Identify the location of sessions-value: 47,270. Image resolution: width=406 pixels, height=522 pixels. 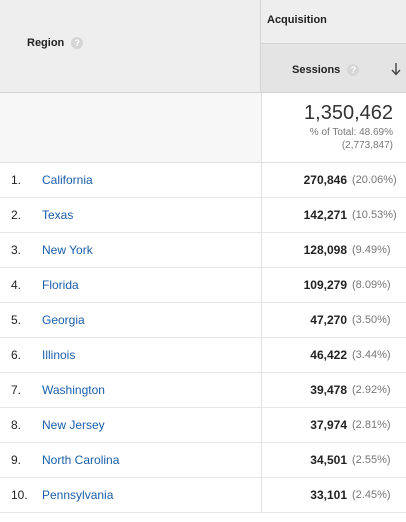
(328, 320).